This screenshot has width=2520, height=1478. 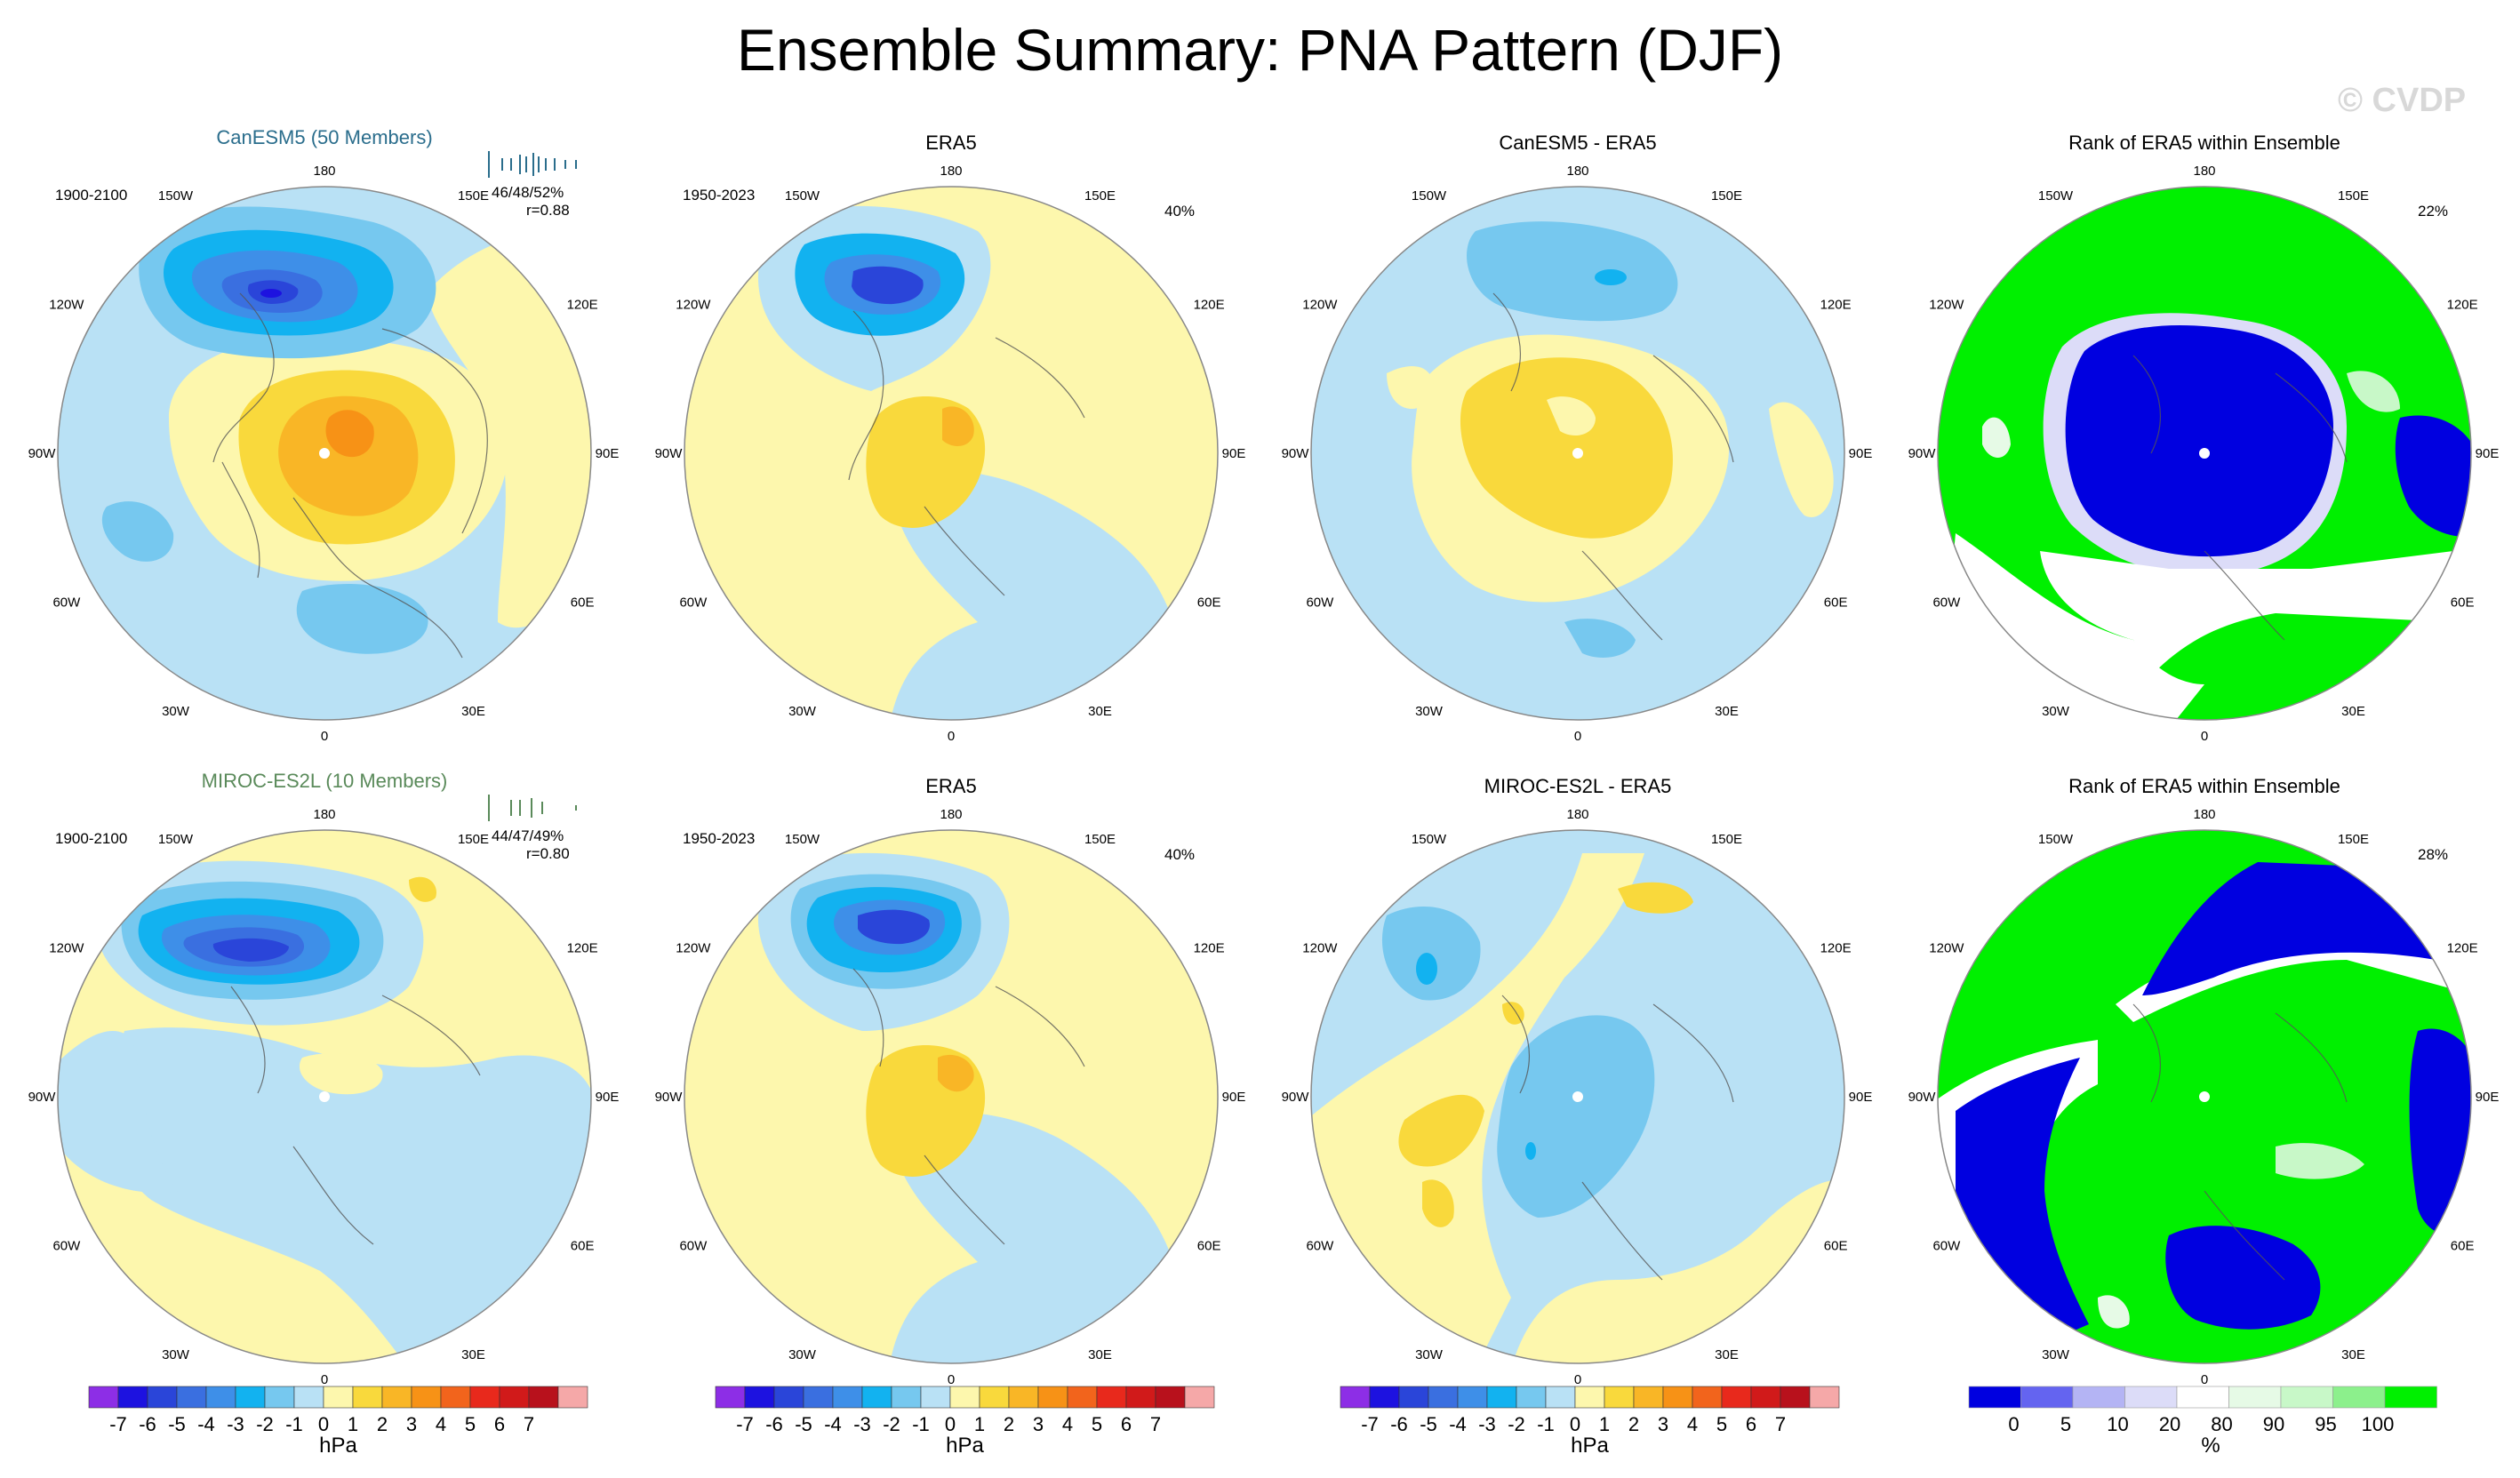 I want to click on longitude-label: 120E, so click(x=1209, y=948).